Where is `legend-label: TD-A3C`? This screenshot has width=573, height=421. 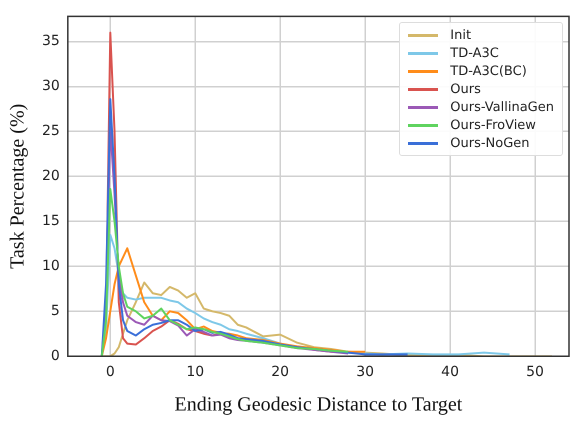
legend-label: TD-A3C is located at coordinates (474, 53).